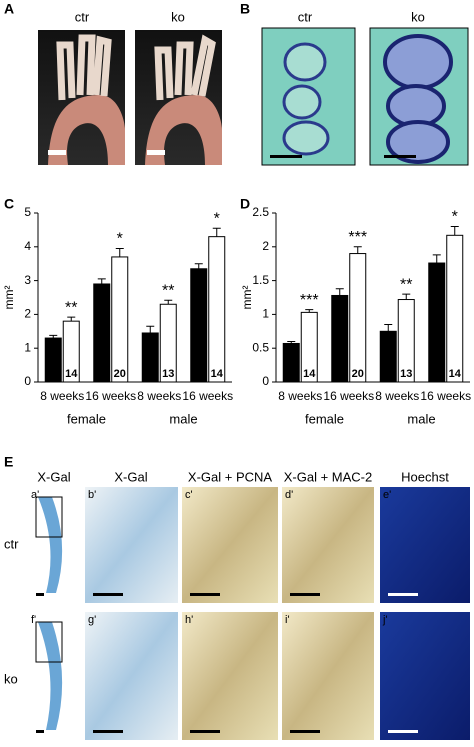 Image resolution: width=474 pixels, height=747 pixels. What do you see at coordinates (8, 462) in the screenshot?
I see `panel-label: E` at bounding box center [8, 462].